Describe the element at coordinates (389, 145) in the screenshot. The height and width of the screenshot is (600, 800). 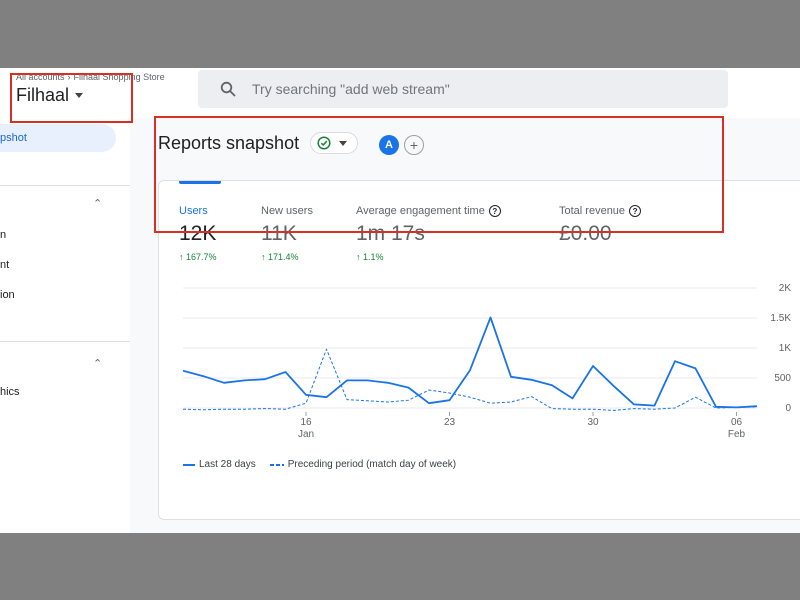
I see `avatar: A` at that location.